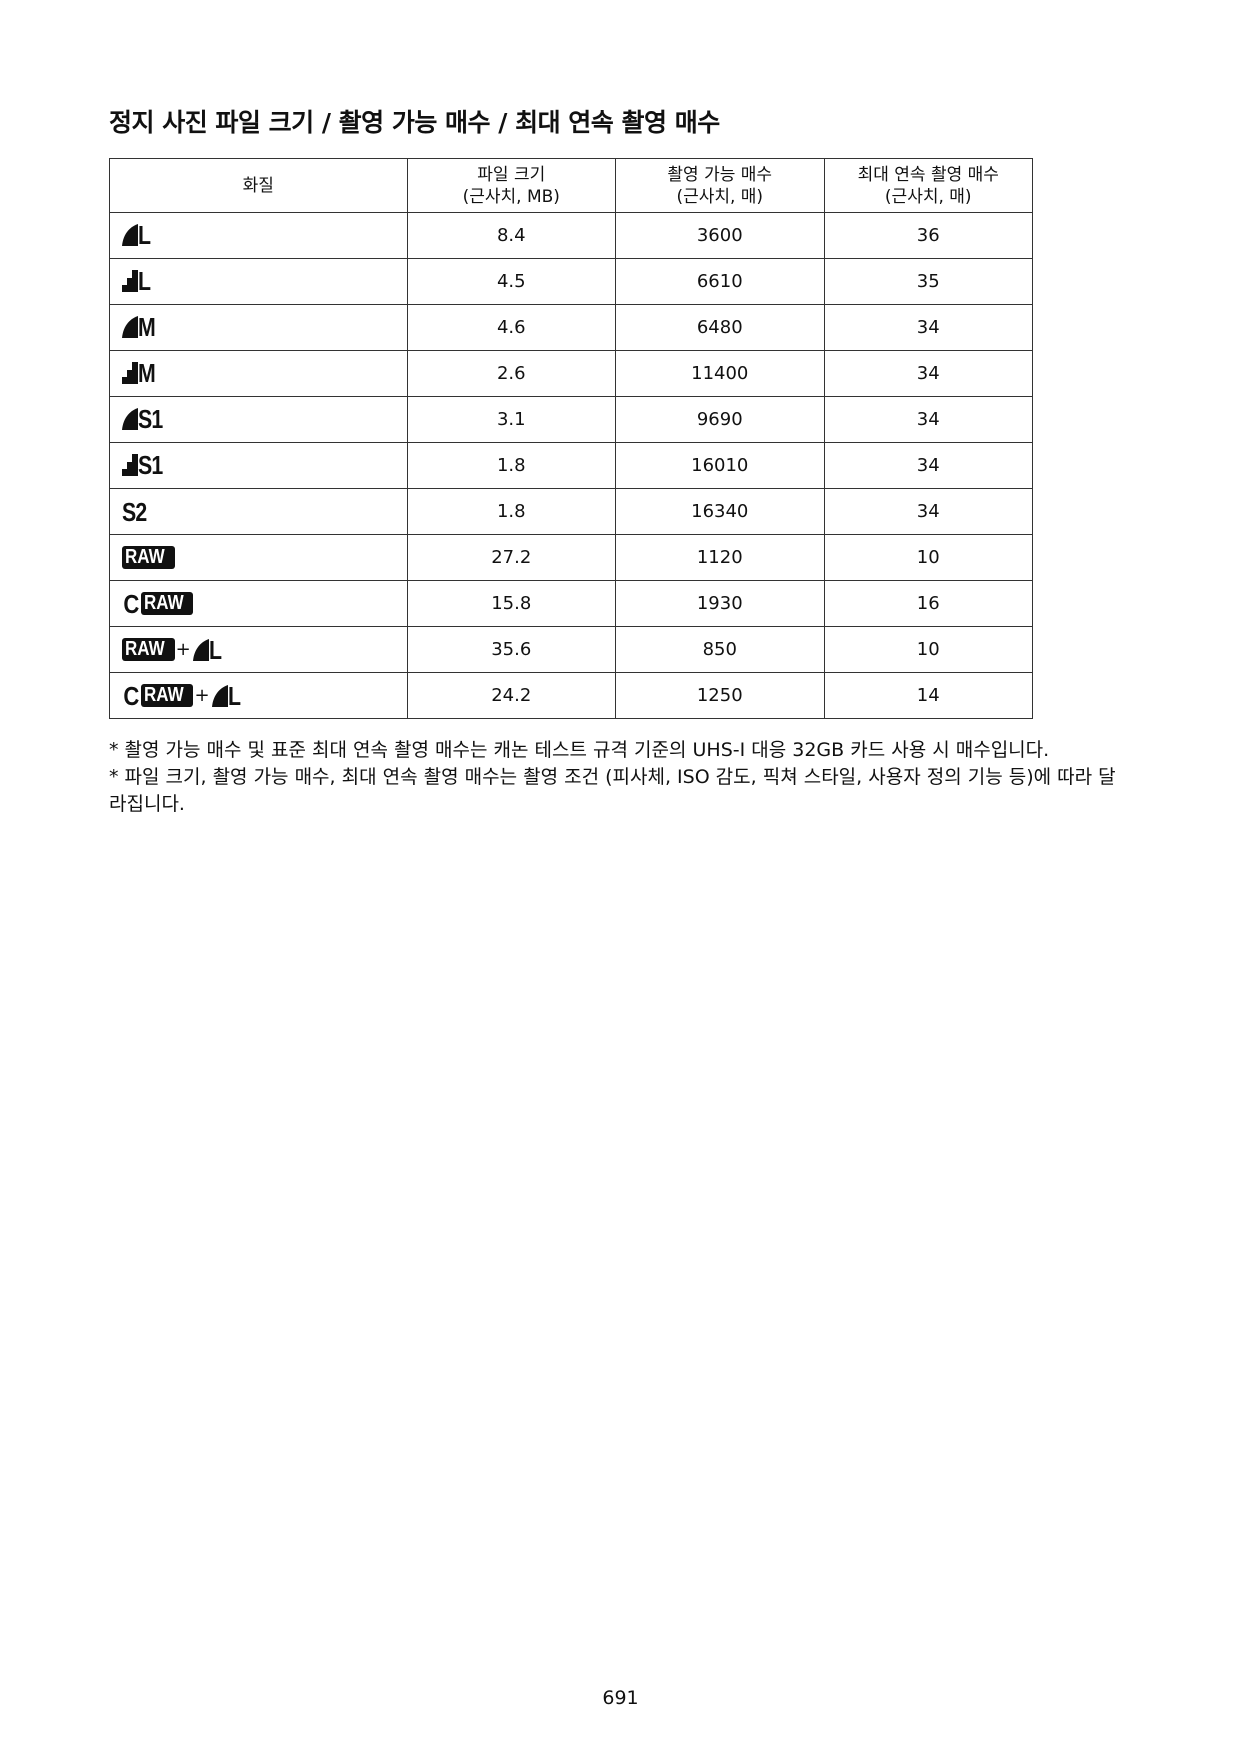 The height and width of the screenshot is (1749, 1241). I want to click on raw-plus-fine-large-icon: RAW + L, so click(173, 650).